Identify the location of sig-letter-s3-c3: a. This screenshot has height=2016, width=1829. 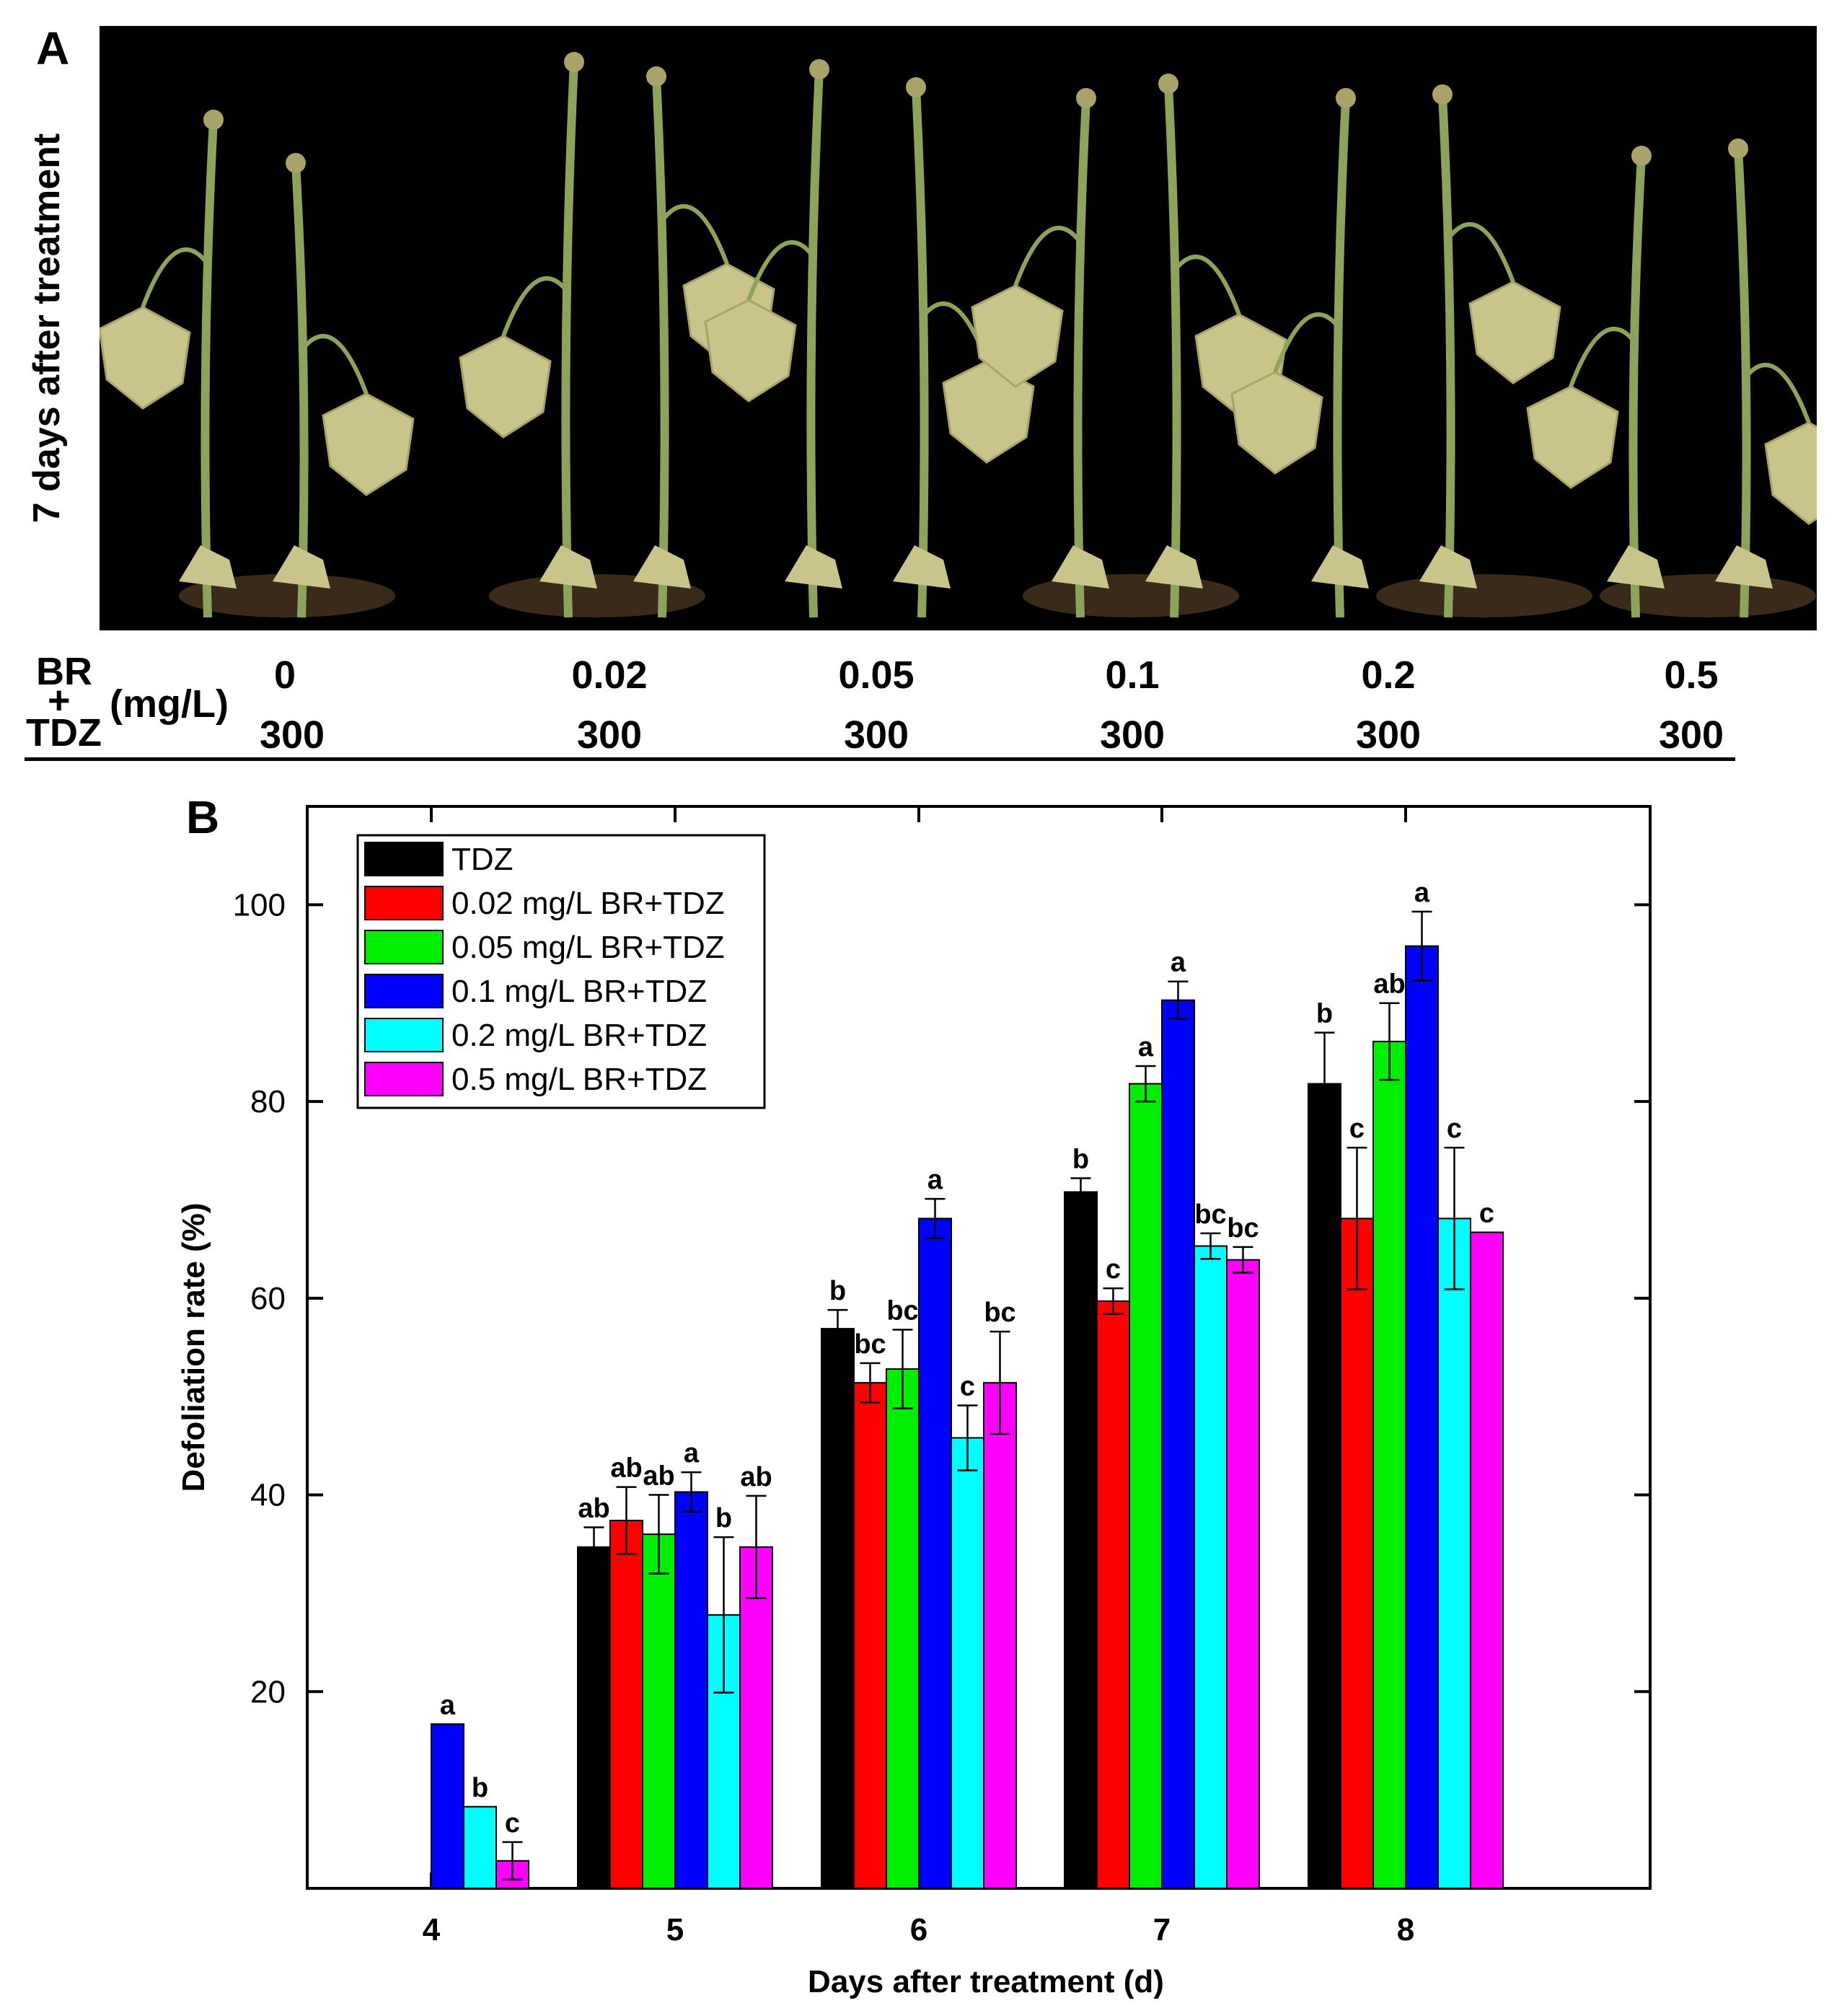
(1178, 963).